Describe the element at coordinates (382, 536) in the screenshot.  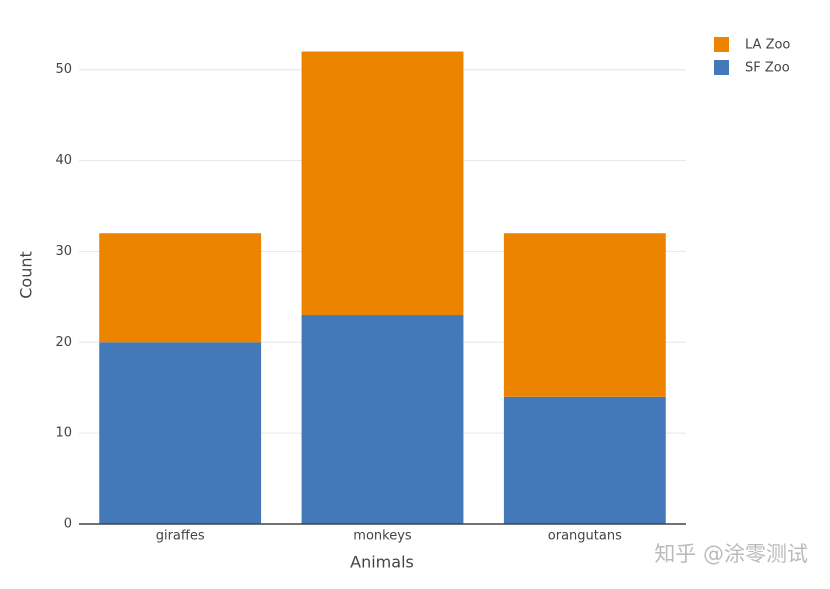
I see `x-tick-label: monkeys` at that location.